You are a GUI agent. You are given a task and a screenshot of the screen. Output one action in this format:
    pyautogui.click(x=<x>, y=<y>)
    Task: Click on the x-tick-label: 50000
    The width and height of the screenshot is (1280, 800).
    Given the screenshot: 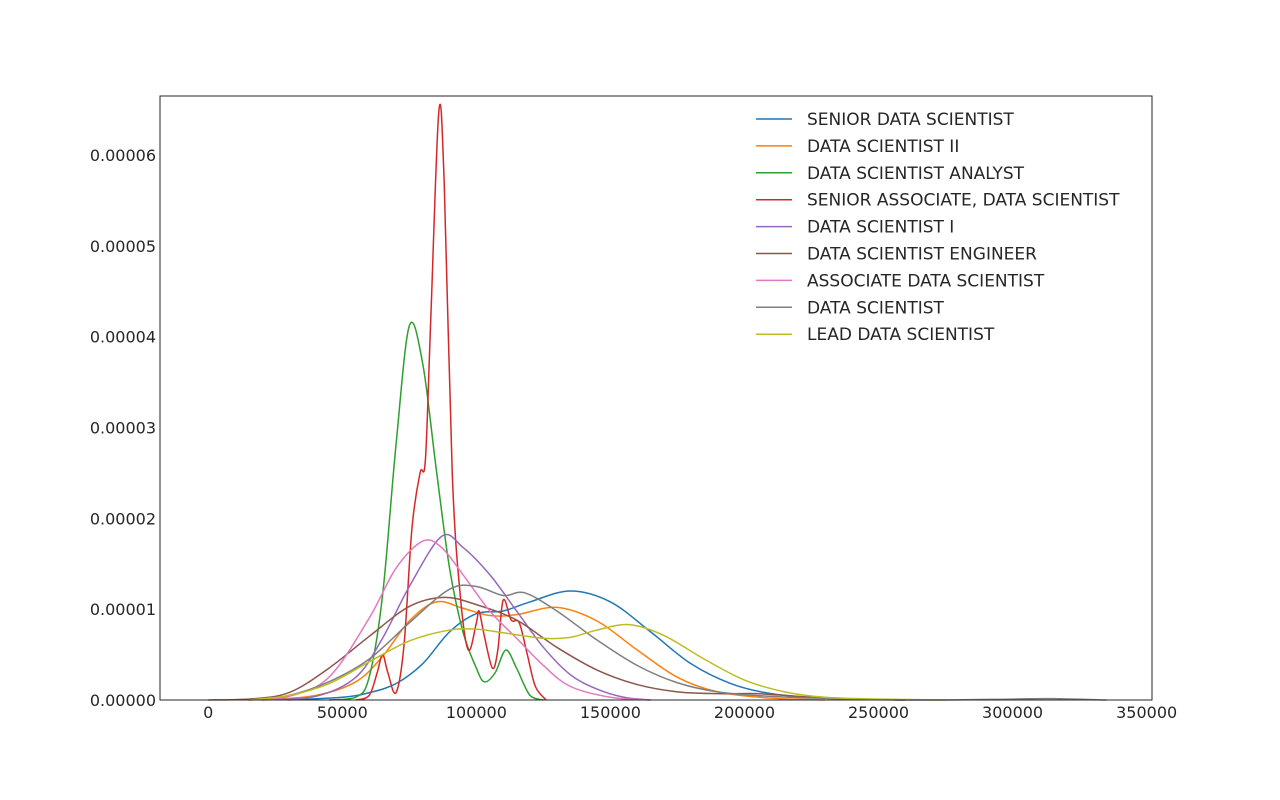 What is the action you would take?
    pyautogui.click(x=342, y=712)
    